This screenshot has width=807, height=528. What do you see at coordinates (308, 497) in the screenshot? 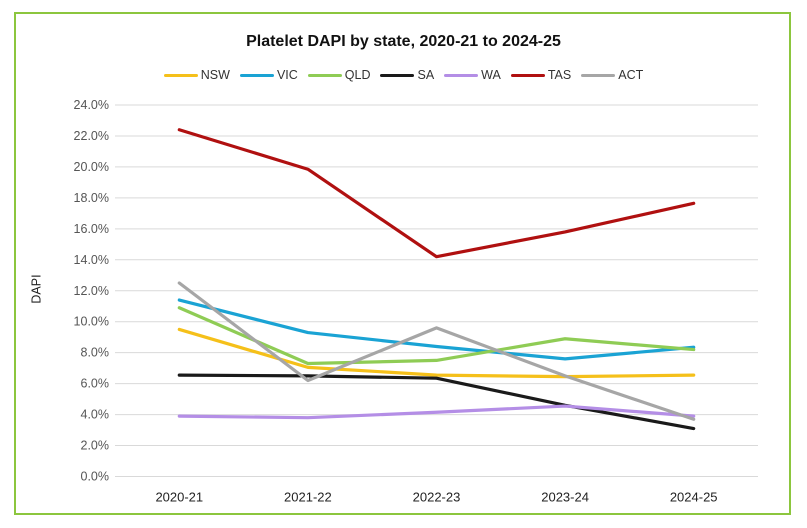
I see `x-tick-label: 2021-22` at bounding box center [308, 497].